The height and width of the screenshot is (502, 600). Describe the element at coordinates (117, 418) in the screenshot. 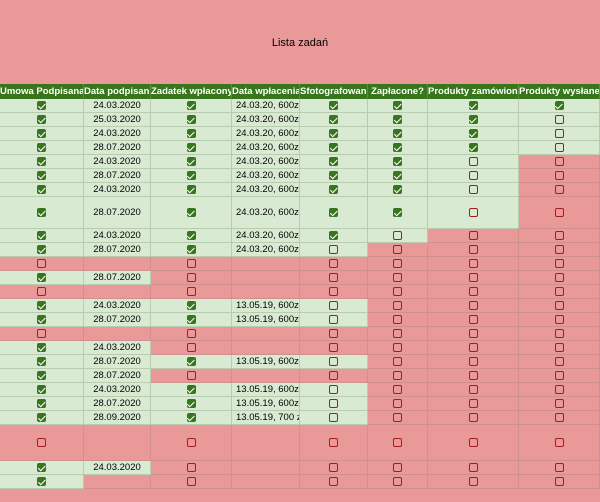

I see `cell-data-podpisania: 28.09.2020` at that location.